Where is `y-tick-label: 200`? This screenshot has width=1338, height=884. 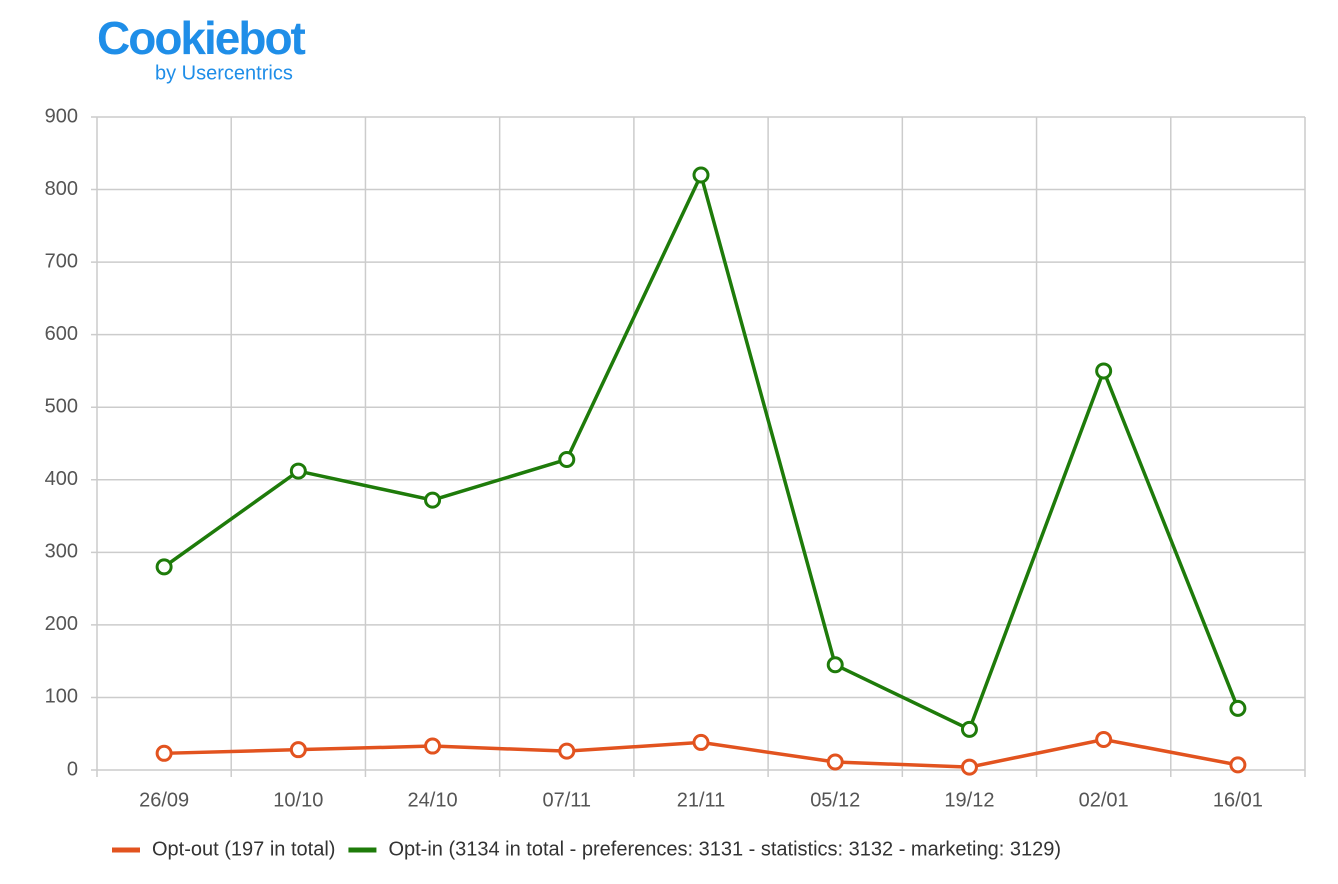
y-tick-label: 200 is located at coordinates (61, 624).